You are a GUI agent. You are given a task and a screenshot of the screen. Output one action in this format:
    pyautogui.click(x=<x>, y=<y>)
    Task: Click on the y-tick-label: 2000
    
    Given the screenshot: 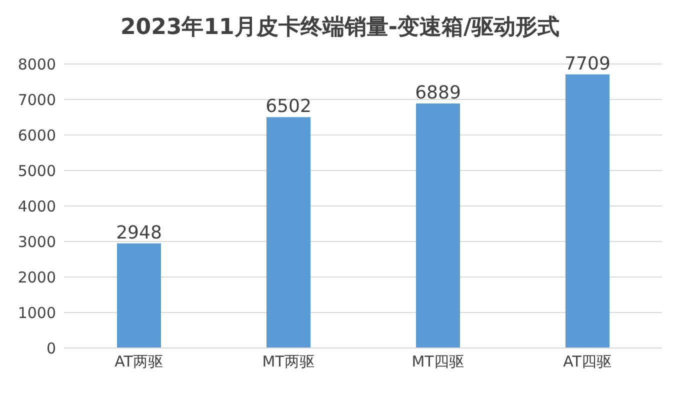 What is the action you would take?
    pyautogui.click(x=37, y=277)
    